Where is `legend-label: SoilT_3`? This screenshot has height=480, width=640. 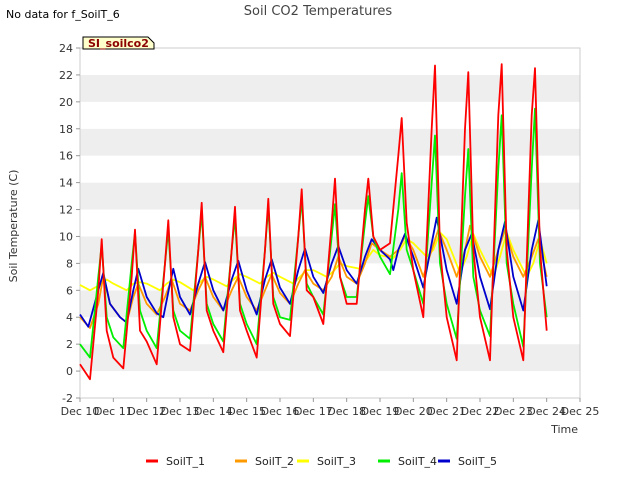 legend-label: SoilT_3 is located at coordinates (336, 461).